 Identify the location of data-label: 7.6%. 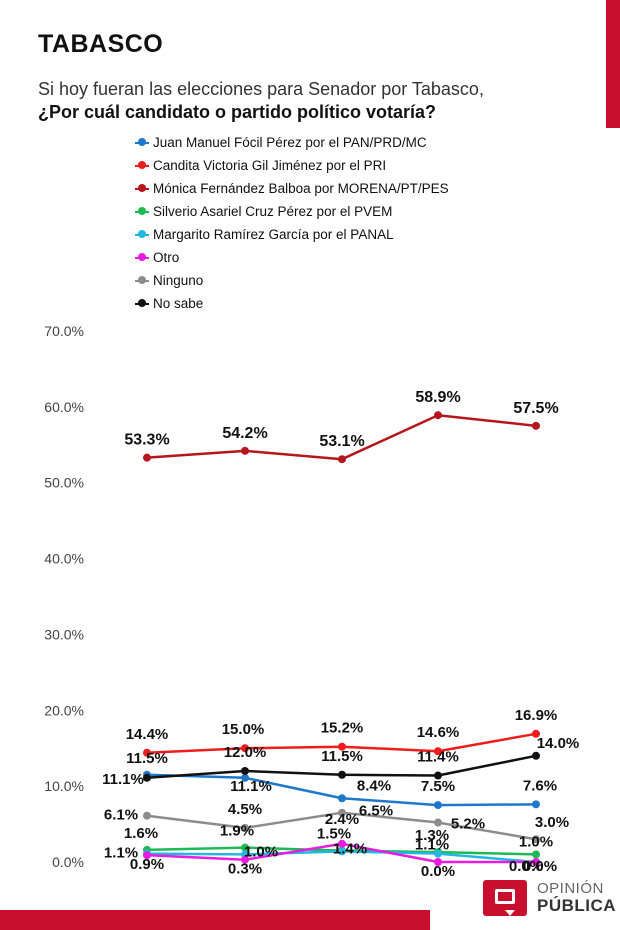
(540, 785).